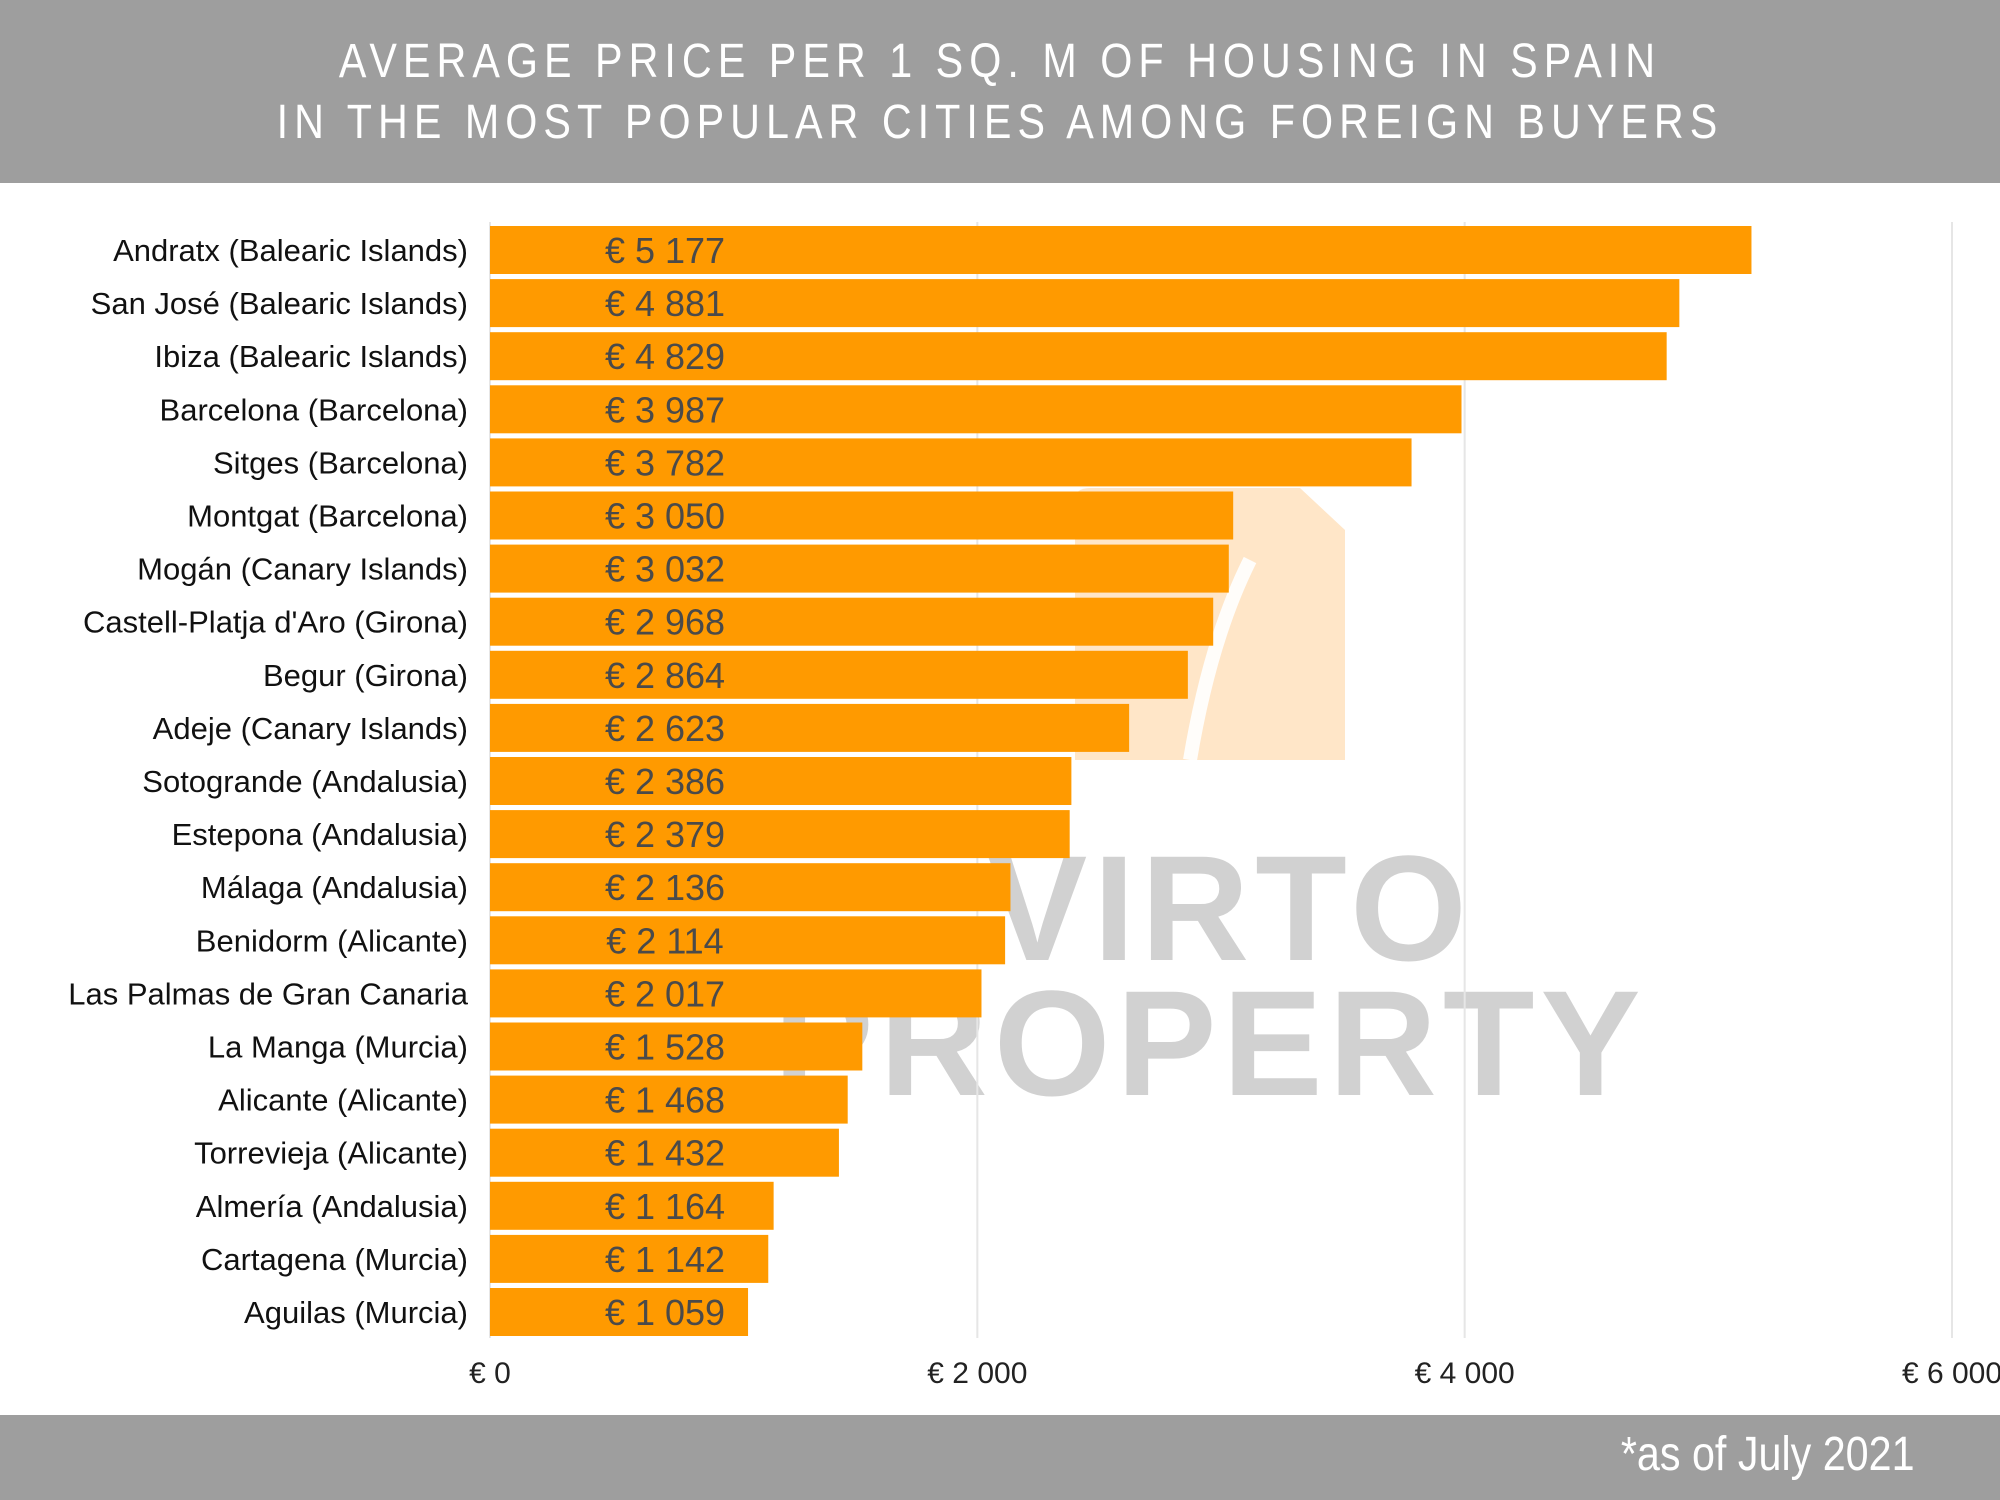 The height and width of the screenshot is (1500, 2000). Describe the element at coordinates (365, 675) in the screenshot. I see `category-label: Begur (Girona)` at that location.